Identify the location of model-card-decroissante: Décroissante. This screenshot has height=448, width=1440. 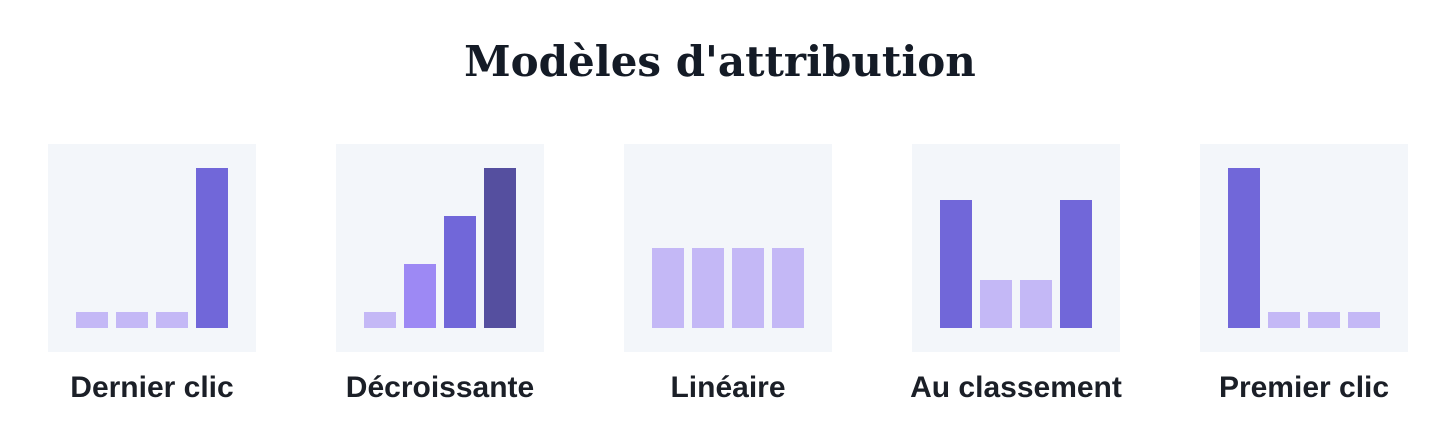
(440, 274).